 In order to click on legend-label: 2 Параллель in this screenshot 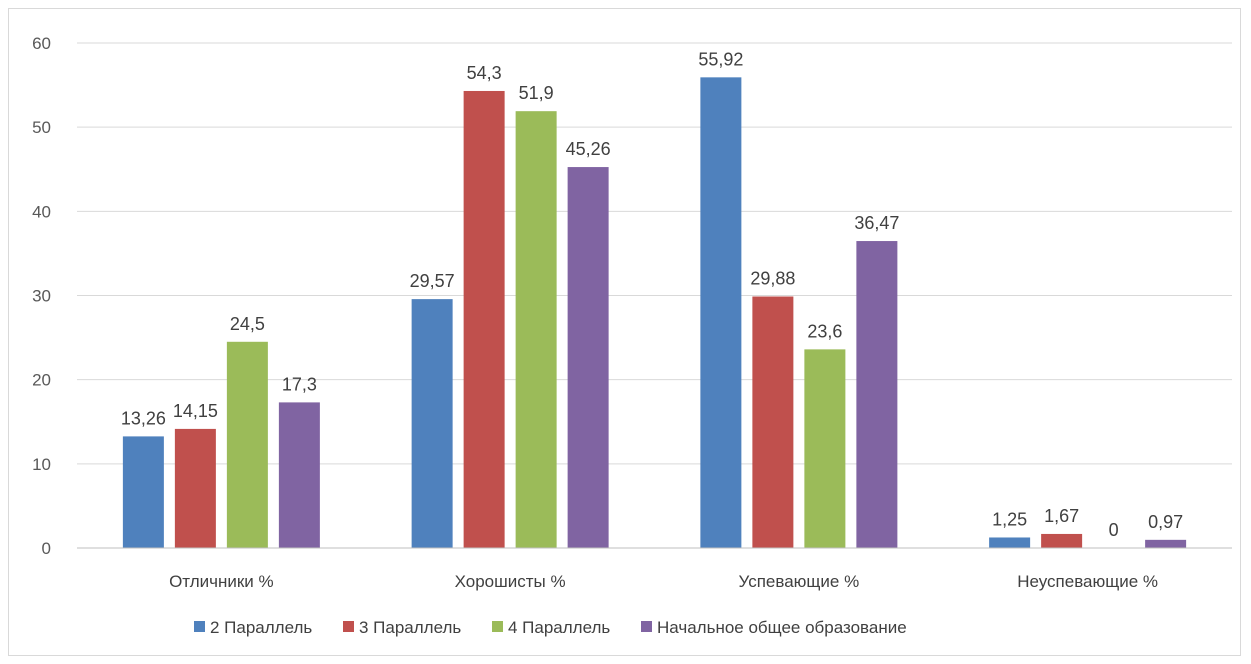, I will do `click(261, 627)`.